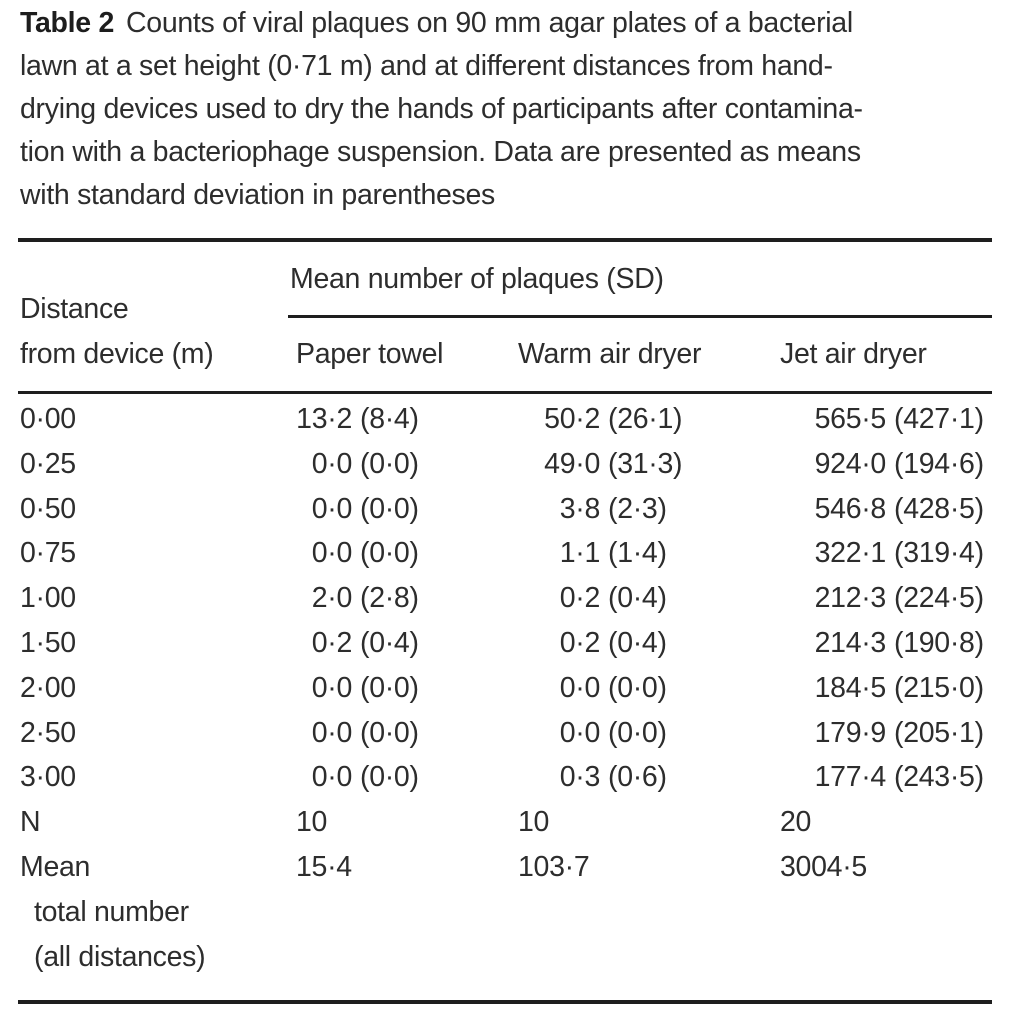 This screenshot has height=1024, width=1017. What do you see at coordinates (48, 687) in the screenshot?
I see `distance-cell: 2·00` at bounding box center [48, 687].